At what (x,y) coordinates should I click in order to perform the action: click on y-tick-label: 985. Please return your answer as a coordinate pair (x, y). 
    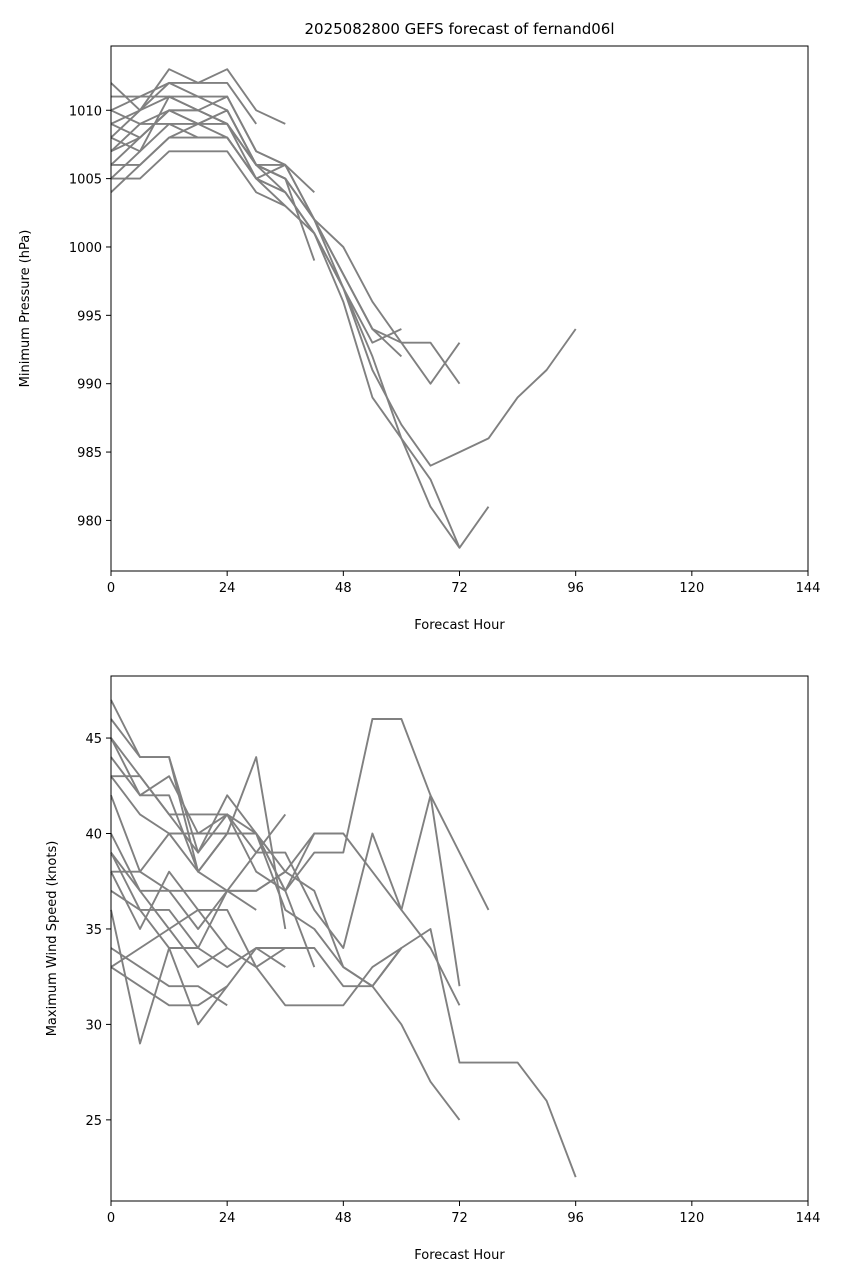
    Looking at the image, I should click on (89, 453).